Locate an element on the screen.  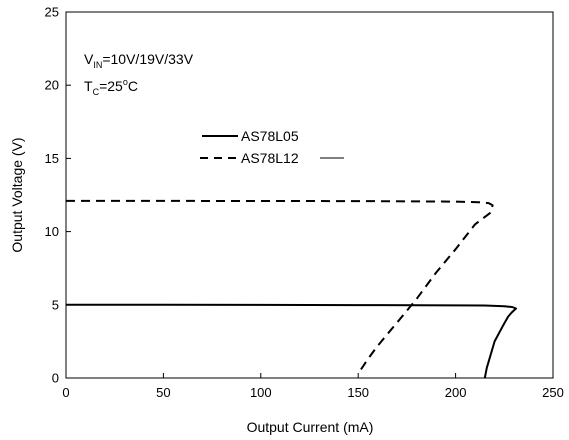
y-tick-label: 20 is located at coordinates (52, 85).